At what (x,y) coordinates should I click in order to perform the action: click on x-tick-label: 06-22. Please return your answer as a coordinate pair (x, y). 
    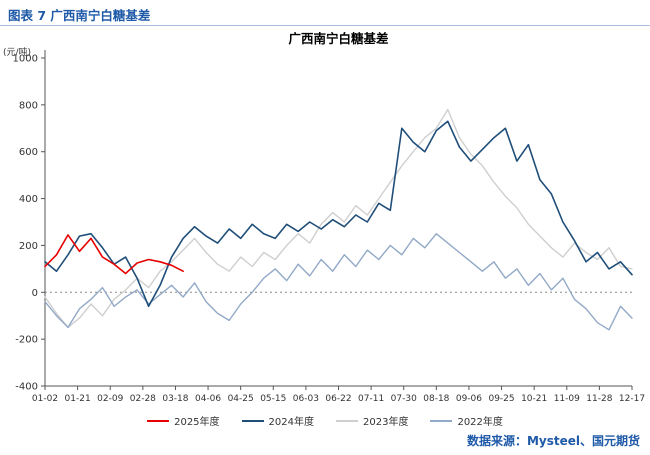
    Looking at the image, I should click on (338, 399).